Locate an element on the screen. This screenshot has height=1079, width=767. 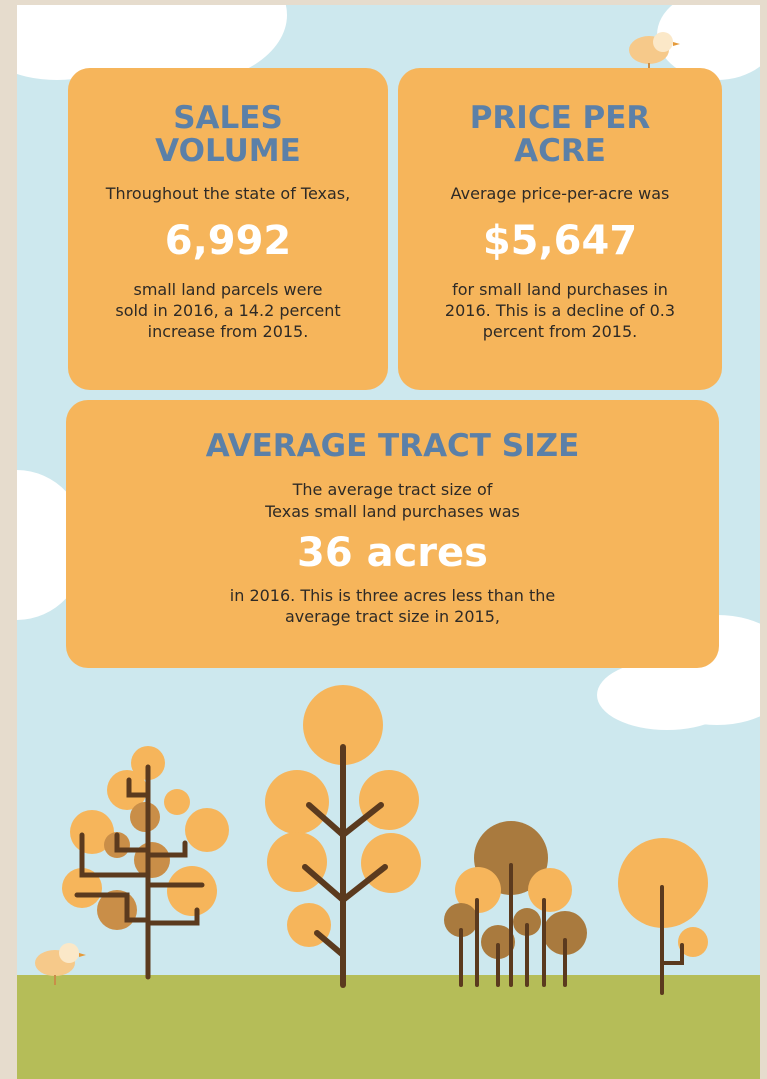
intro-line: Texas small land purchases was is located at coordinates (392, 511).